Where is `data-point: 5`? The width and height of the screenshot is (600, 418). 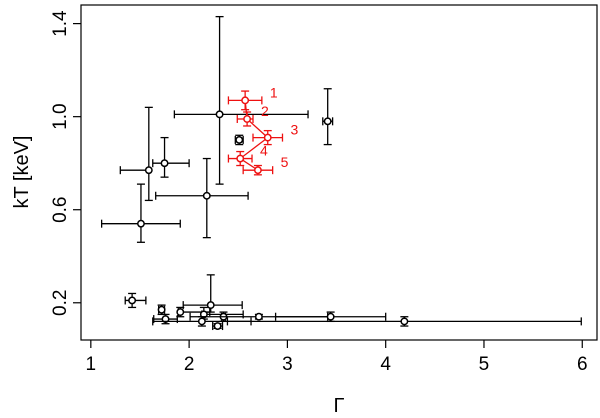 data-point: 5 is located at coordinates (265, 165).